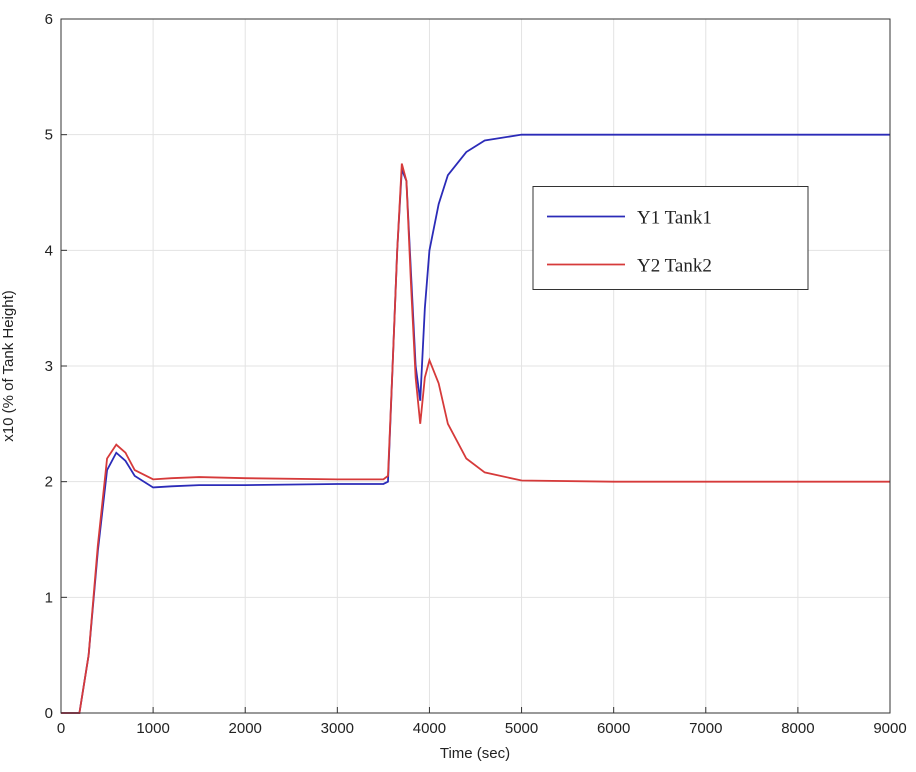  Describe the element at coordinates (337, 728) in the screenshot. I see `x-tick-label: 3000` at that location.